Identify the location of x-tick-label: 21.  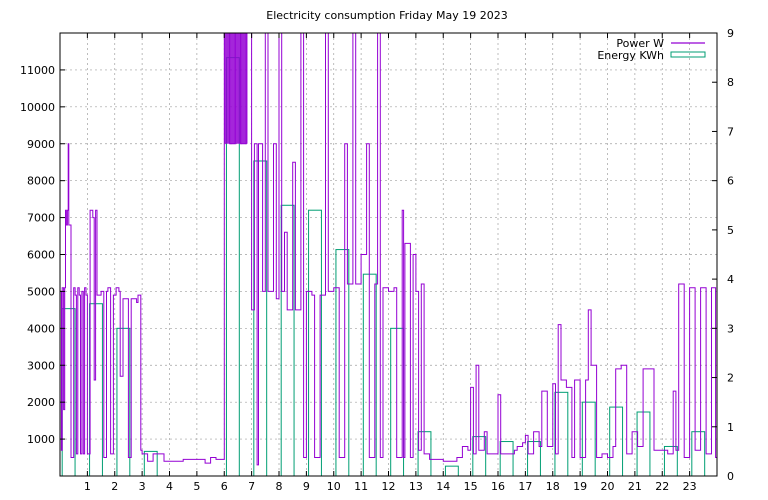
(635, 486).